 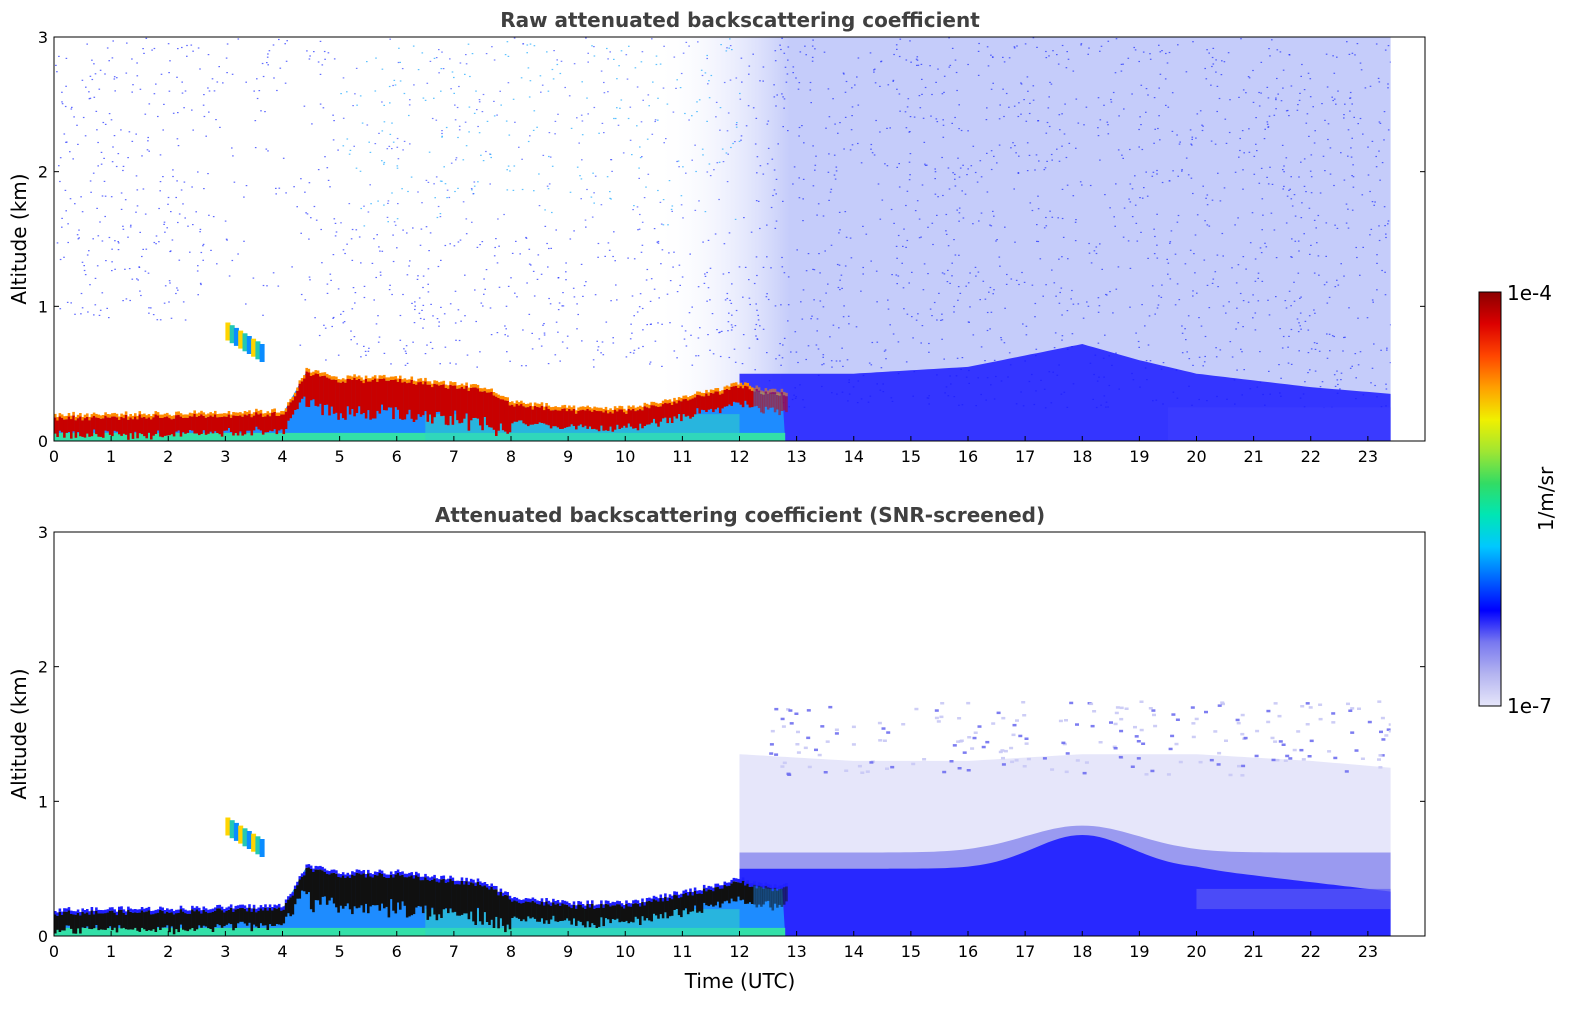 I want to click on aerosol-layer, so click(x=1065, y=392).